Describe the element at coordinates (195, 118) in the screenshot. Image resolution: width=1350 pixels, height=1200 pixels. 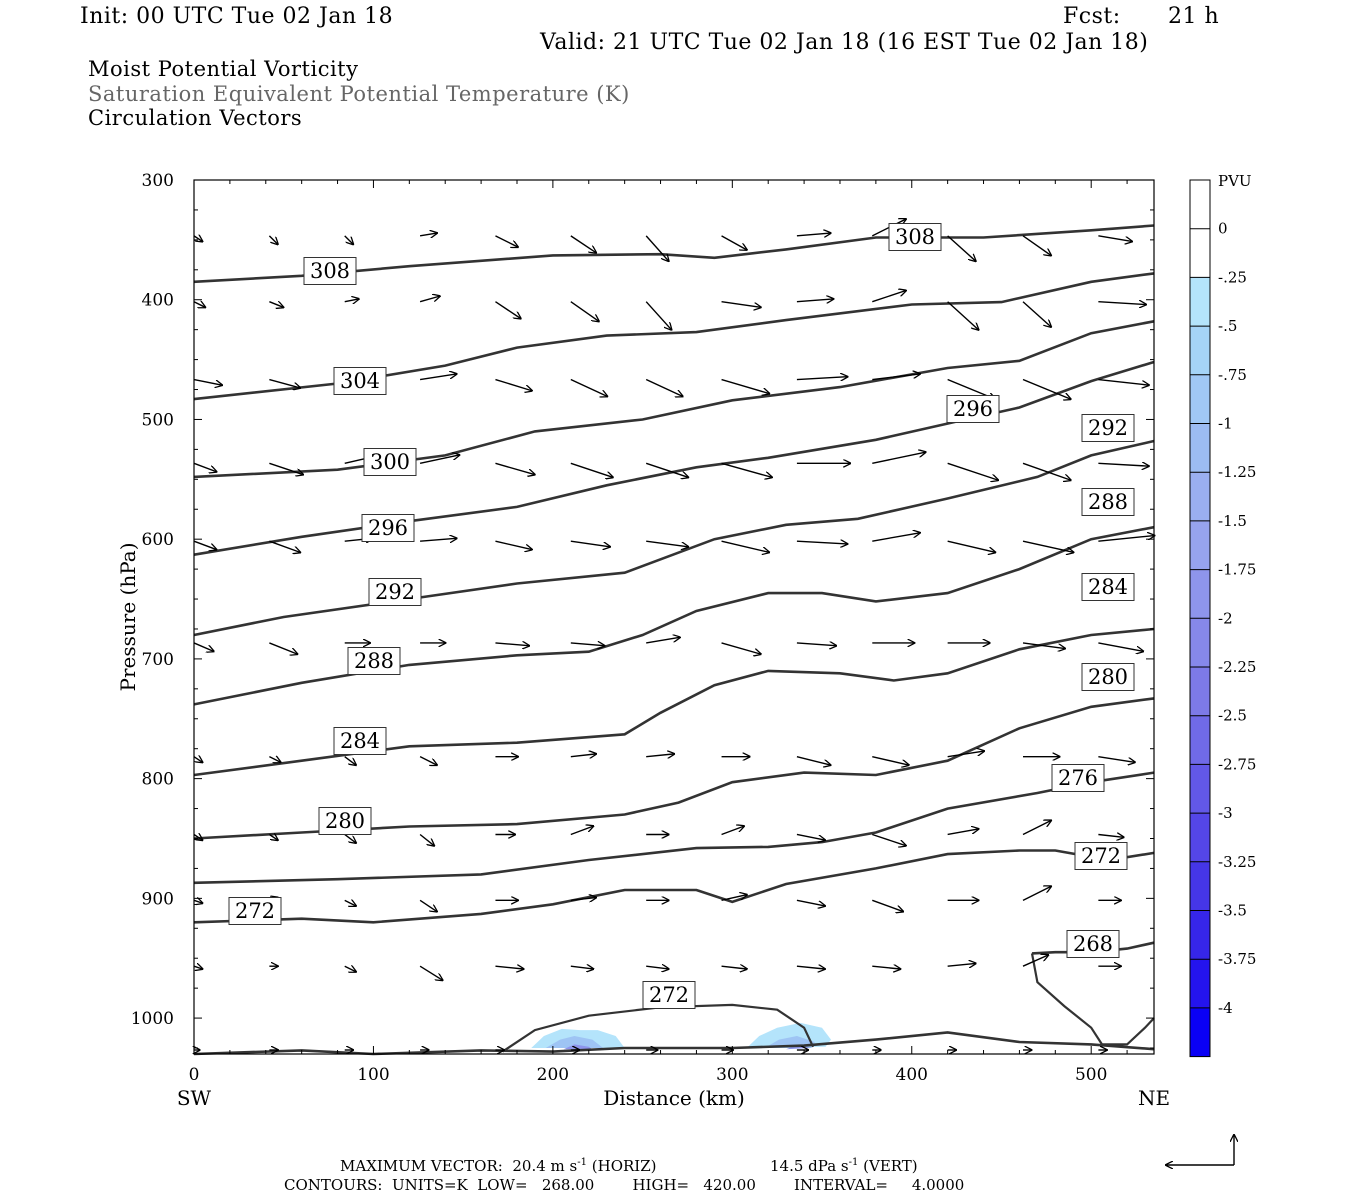
I see `field-title-vectors: Circulation Vectors` at that location.